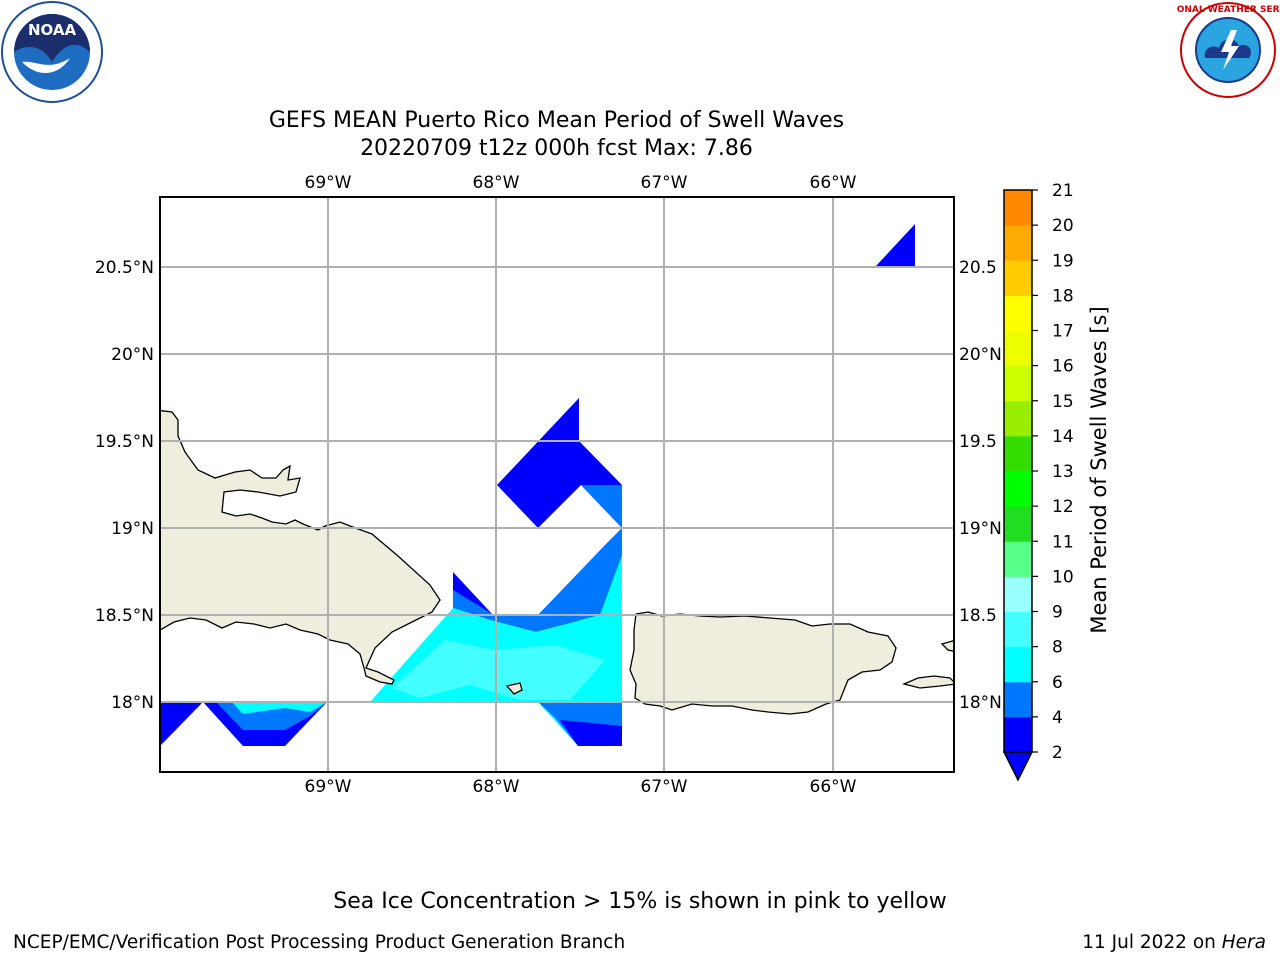 This screenshot has height=960, width=1280. What do you see at coordinates (1063, 332) in the screenshot?
I see `colorbar-tick-label: 17` at bounding box center [1063, 332].